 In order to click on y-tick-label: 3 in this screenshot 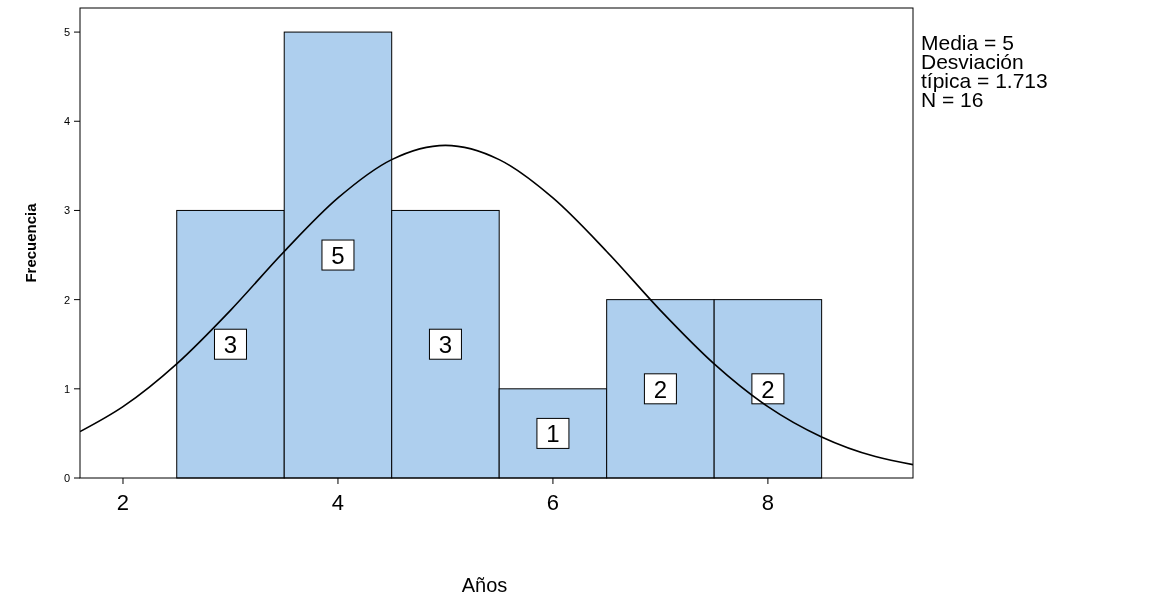, I will do `click(66, 210)`.